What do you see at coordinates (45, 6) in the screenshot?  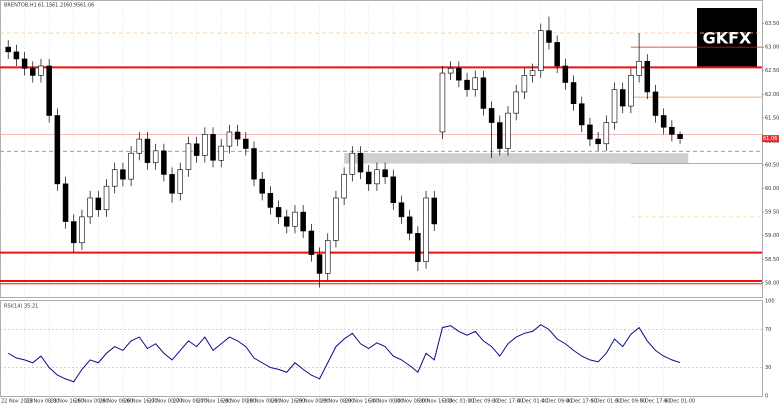 I see `header-open: 61.15` at bounding box center [45, 6].